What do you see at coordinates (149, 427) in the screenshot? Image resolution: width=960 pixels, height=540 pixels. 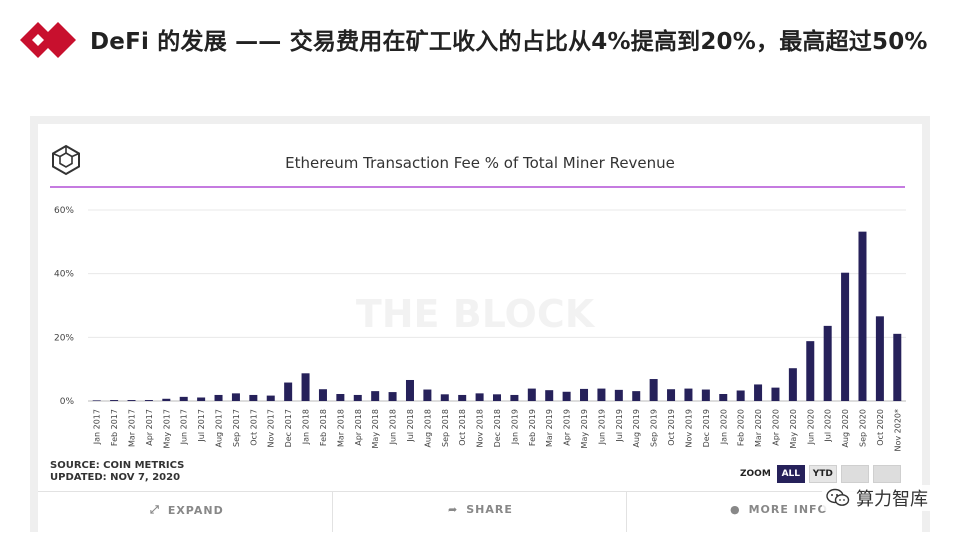 I see `x-tick-label: Apr 2017` at bounding box center [149, 427].